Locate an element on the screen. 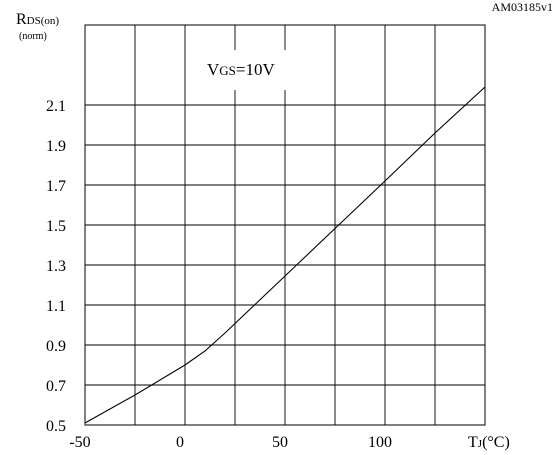  annotation-rest: =10V is located at coordinates (256, 69).